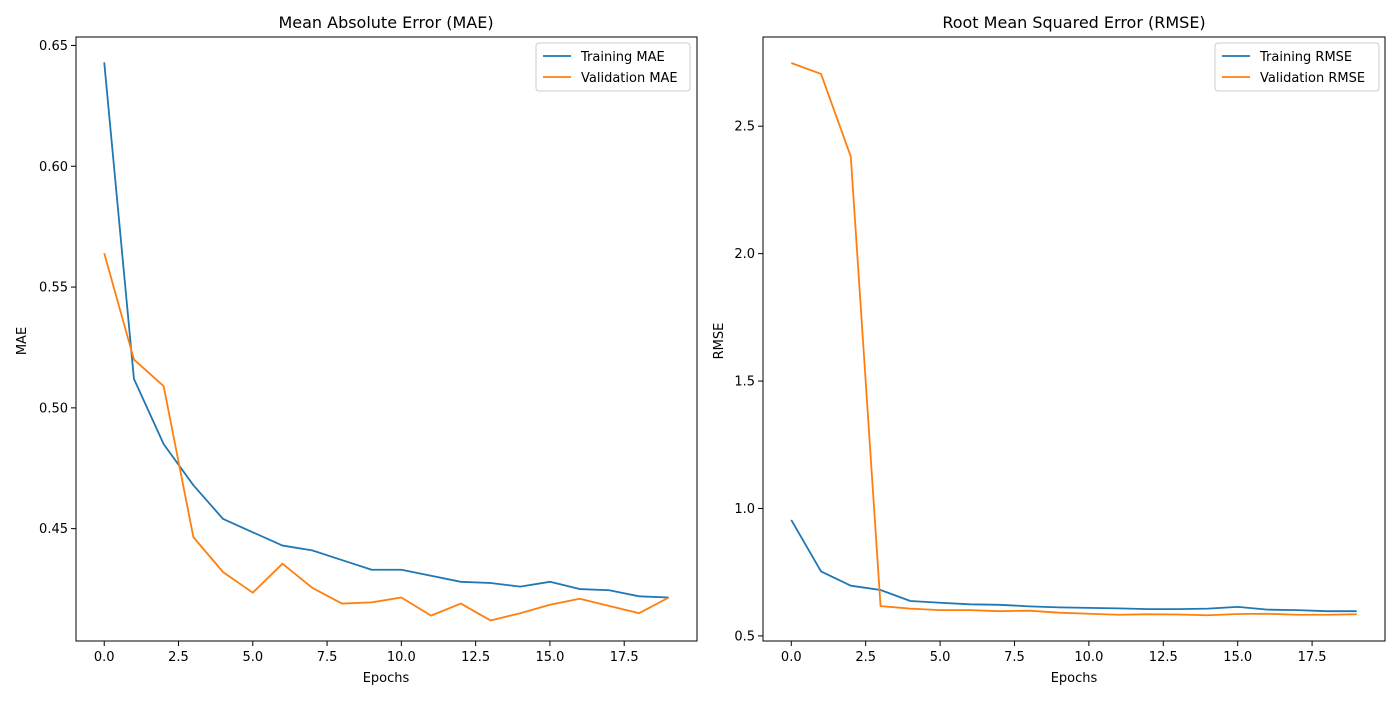 The height and width of the screenshot is (704, 1400). Describe the element at coordinates (53, 288) in the screenshot. I see `y-tick-label: 0.55` at that location.